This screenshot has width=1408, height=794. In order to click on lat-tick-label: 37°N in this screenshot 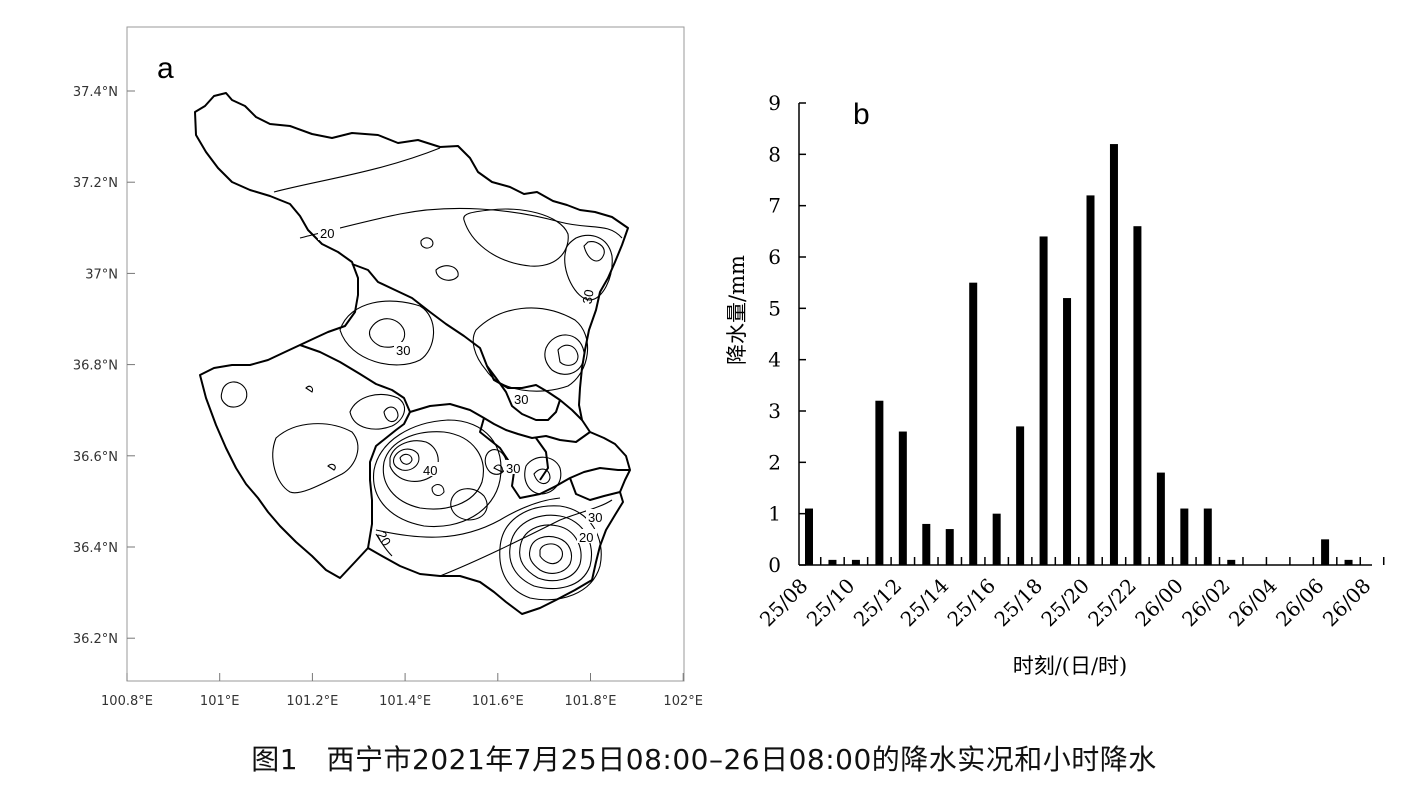, I will do `click(101, 274)`.